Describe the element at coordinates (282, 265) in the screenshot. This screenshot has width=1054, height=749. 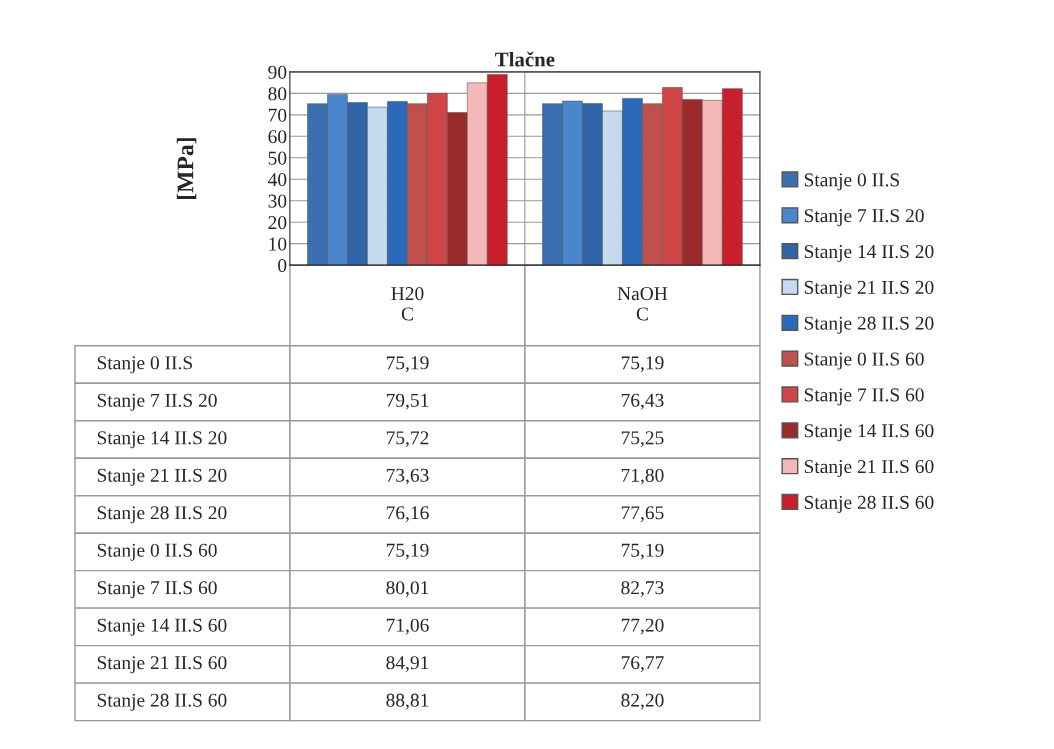
I see `y-tick-label: 0` at that location.